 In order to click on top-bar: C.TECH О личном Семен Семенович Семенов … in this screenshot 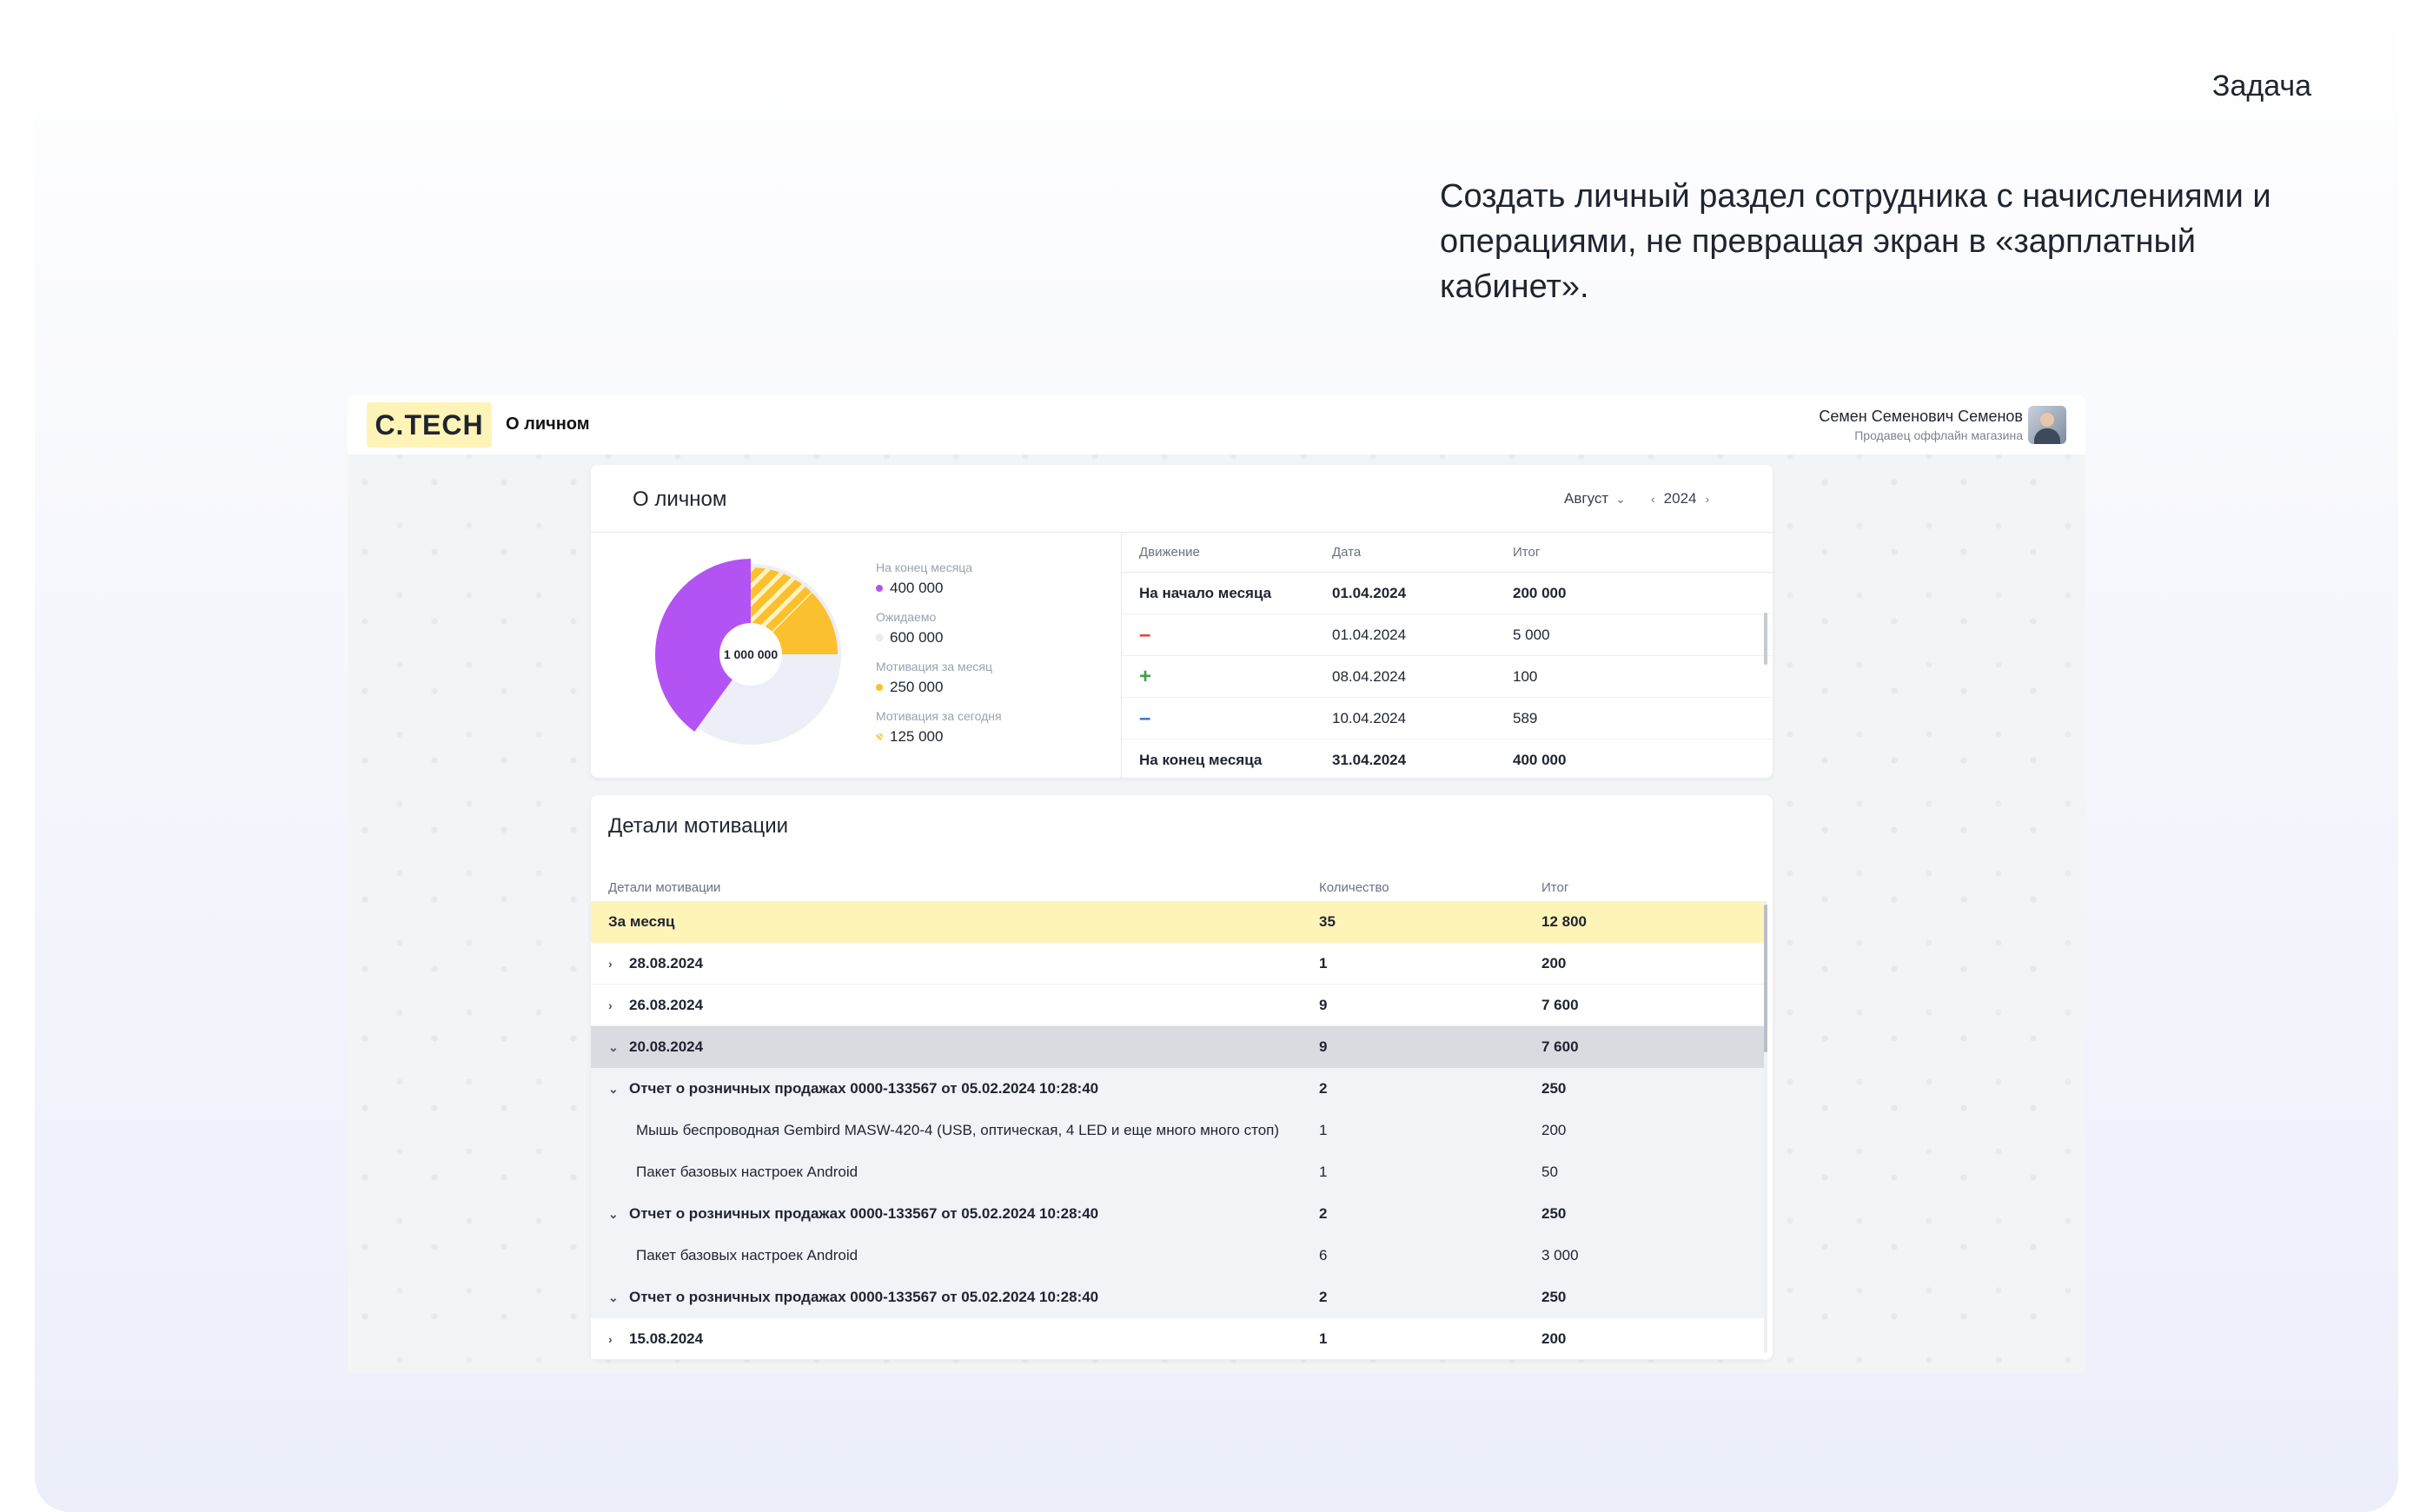, I will do `click(1216, 424)`.